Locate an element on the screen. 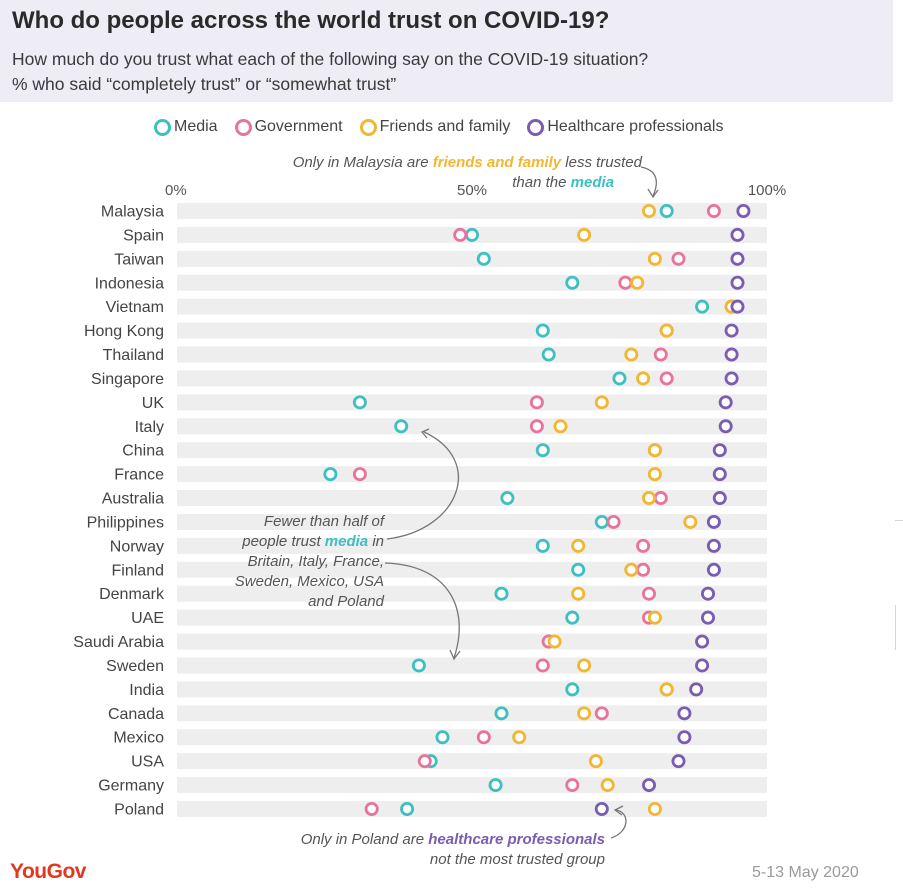 The image size is (903, 892). row-label-thailand: Thailand is located at coordinates (133, 355).